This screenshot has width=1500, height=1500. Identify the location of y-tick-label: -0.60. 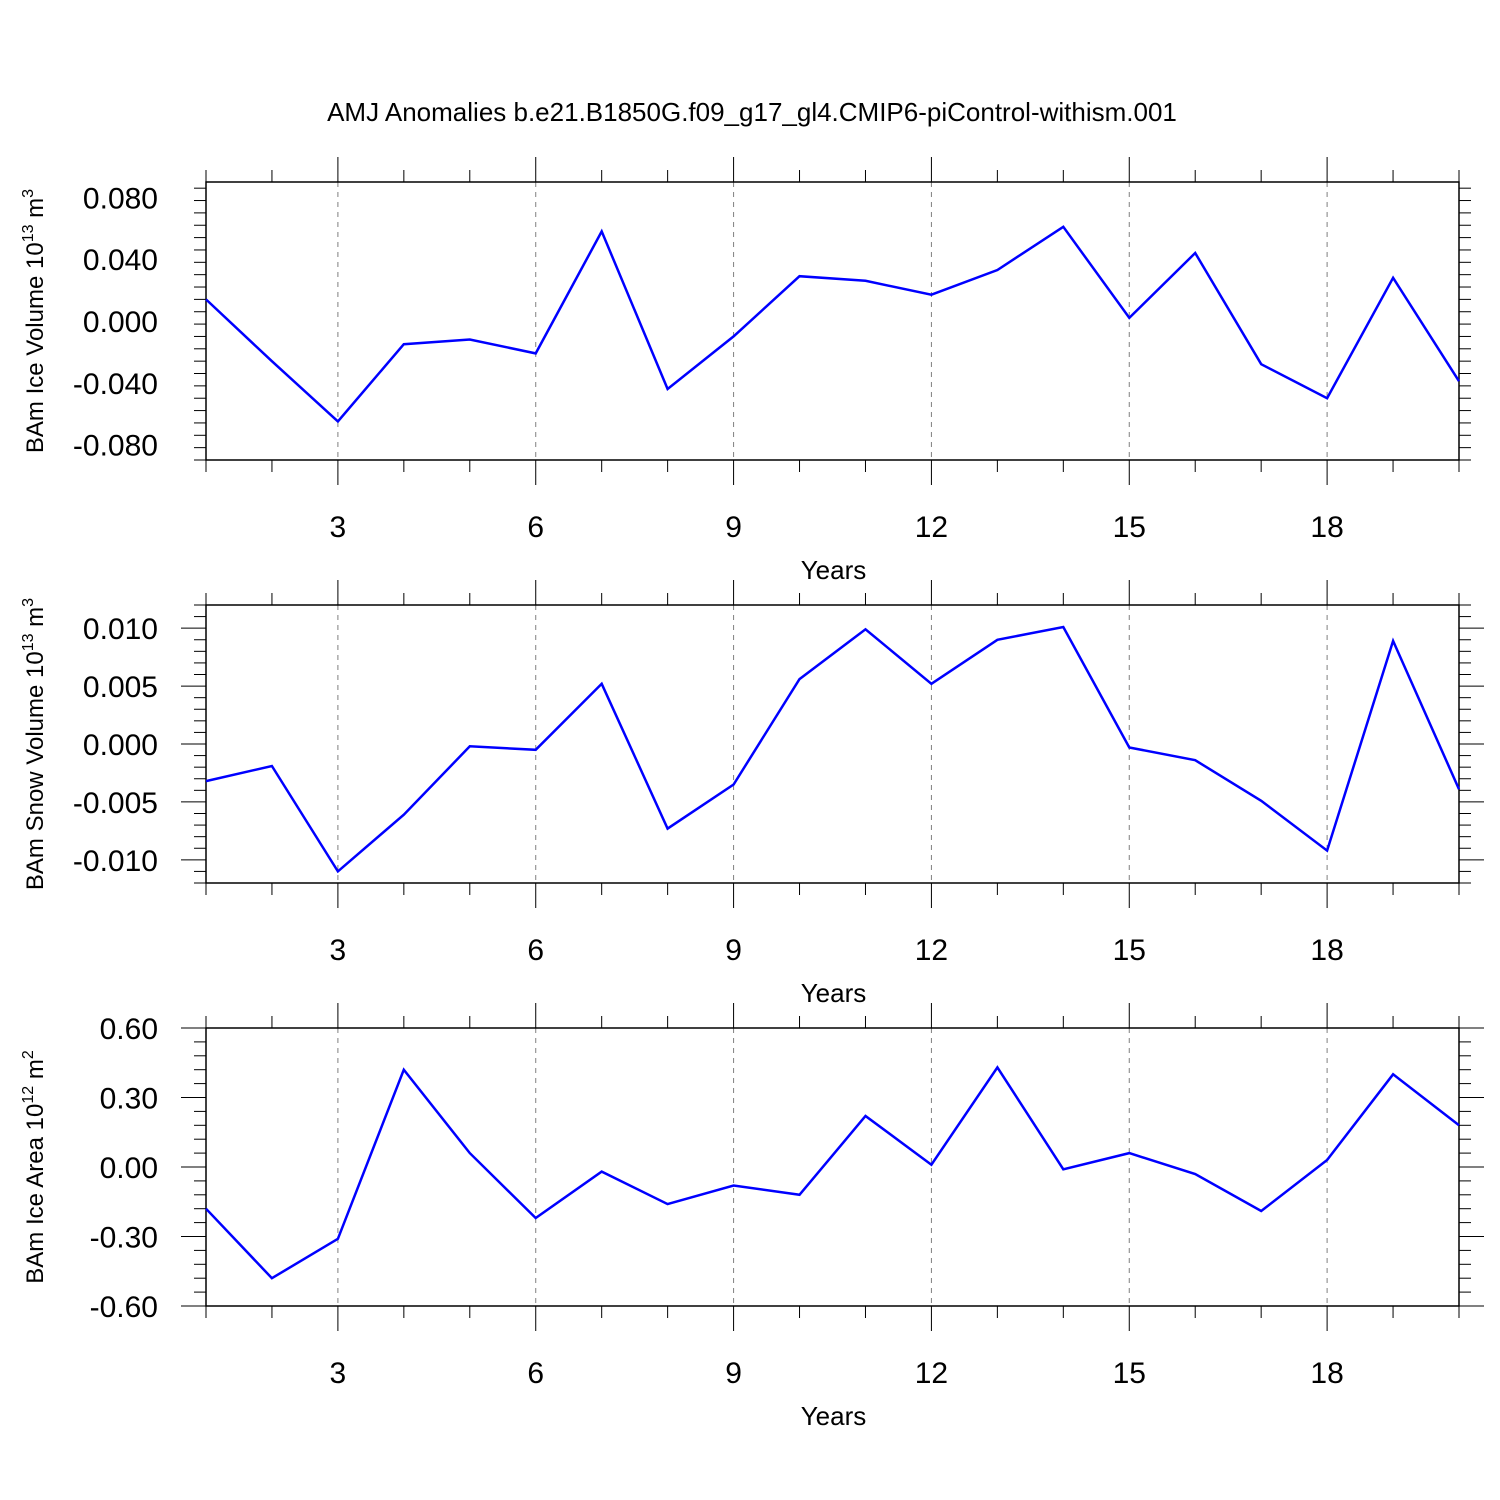
(124, 1307).